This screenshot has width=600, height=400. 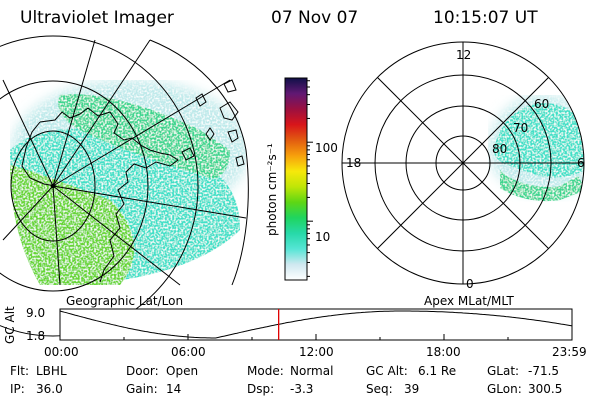 What do you see at coordinates (51, 371) in the screenshot?
I see `info-flt-value: LBHL` at bounding box center [51, 371].